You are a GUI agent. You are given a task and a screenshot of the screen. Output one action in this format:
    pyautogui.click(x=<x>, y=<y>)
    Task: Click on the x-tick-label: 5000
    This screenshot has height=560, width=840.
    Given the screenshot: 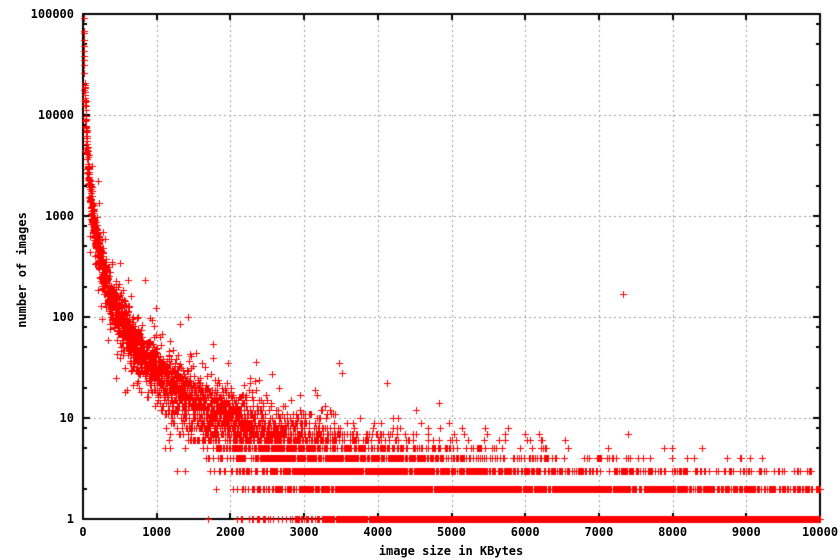 What is the action you would take?
    pyautogui.click(x=451, y=532)
    